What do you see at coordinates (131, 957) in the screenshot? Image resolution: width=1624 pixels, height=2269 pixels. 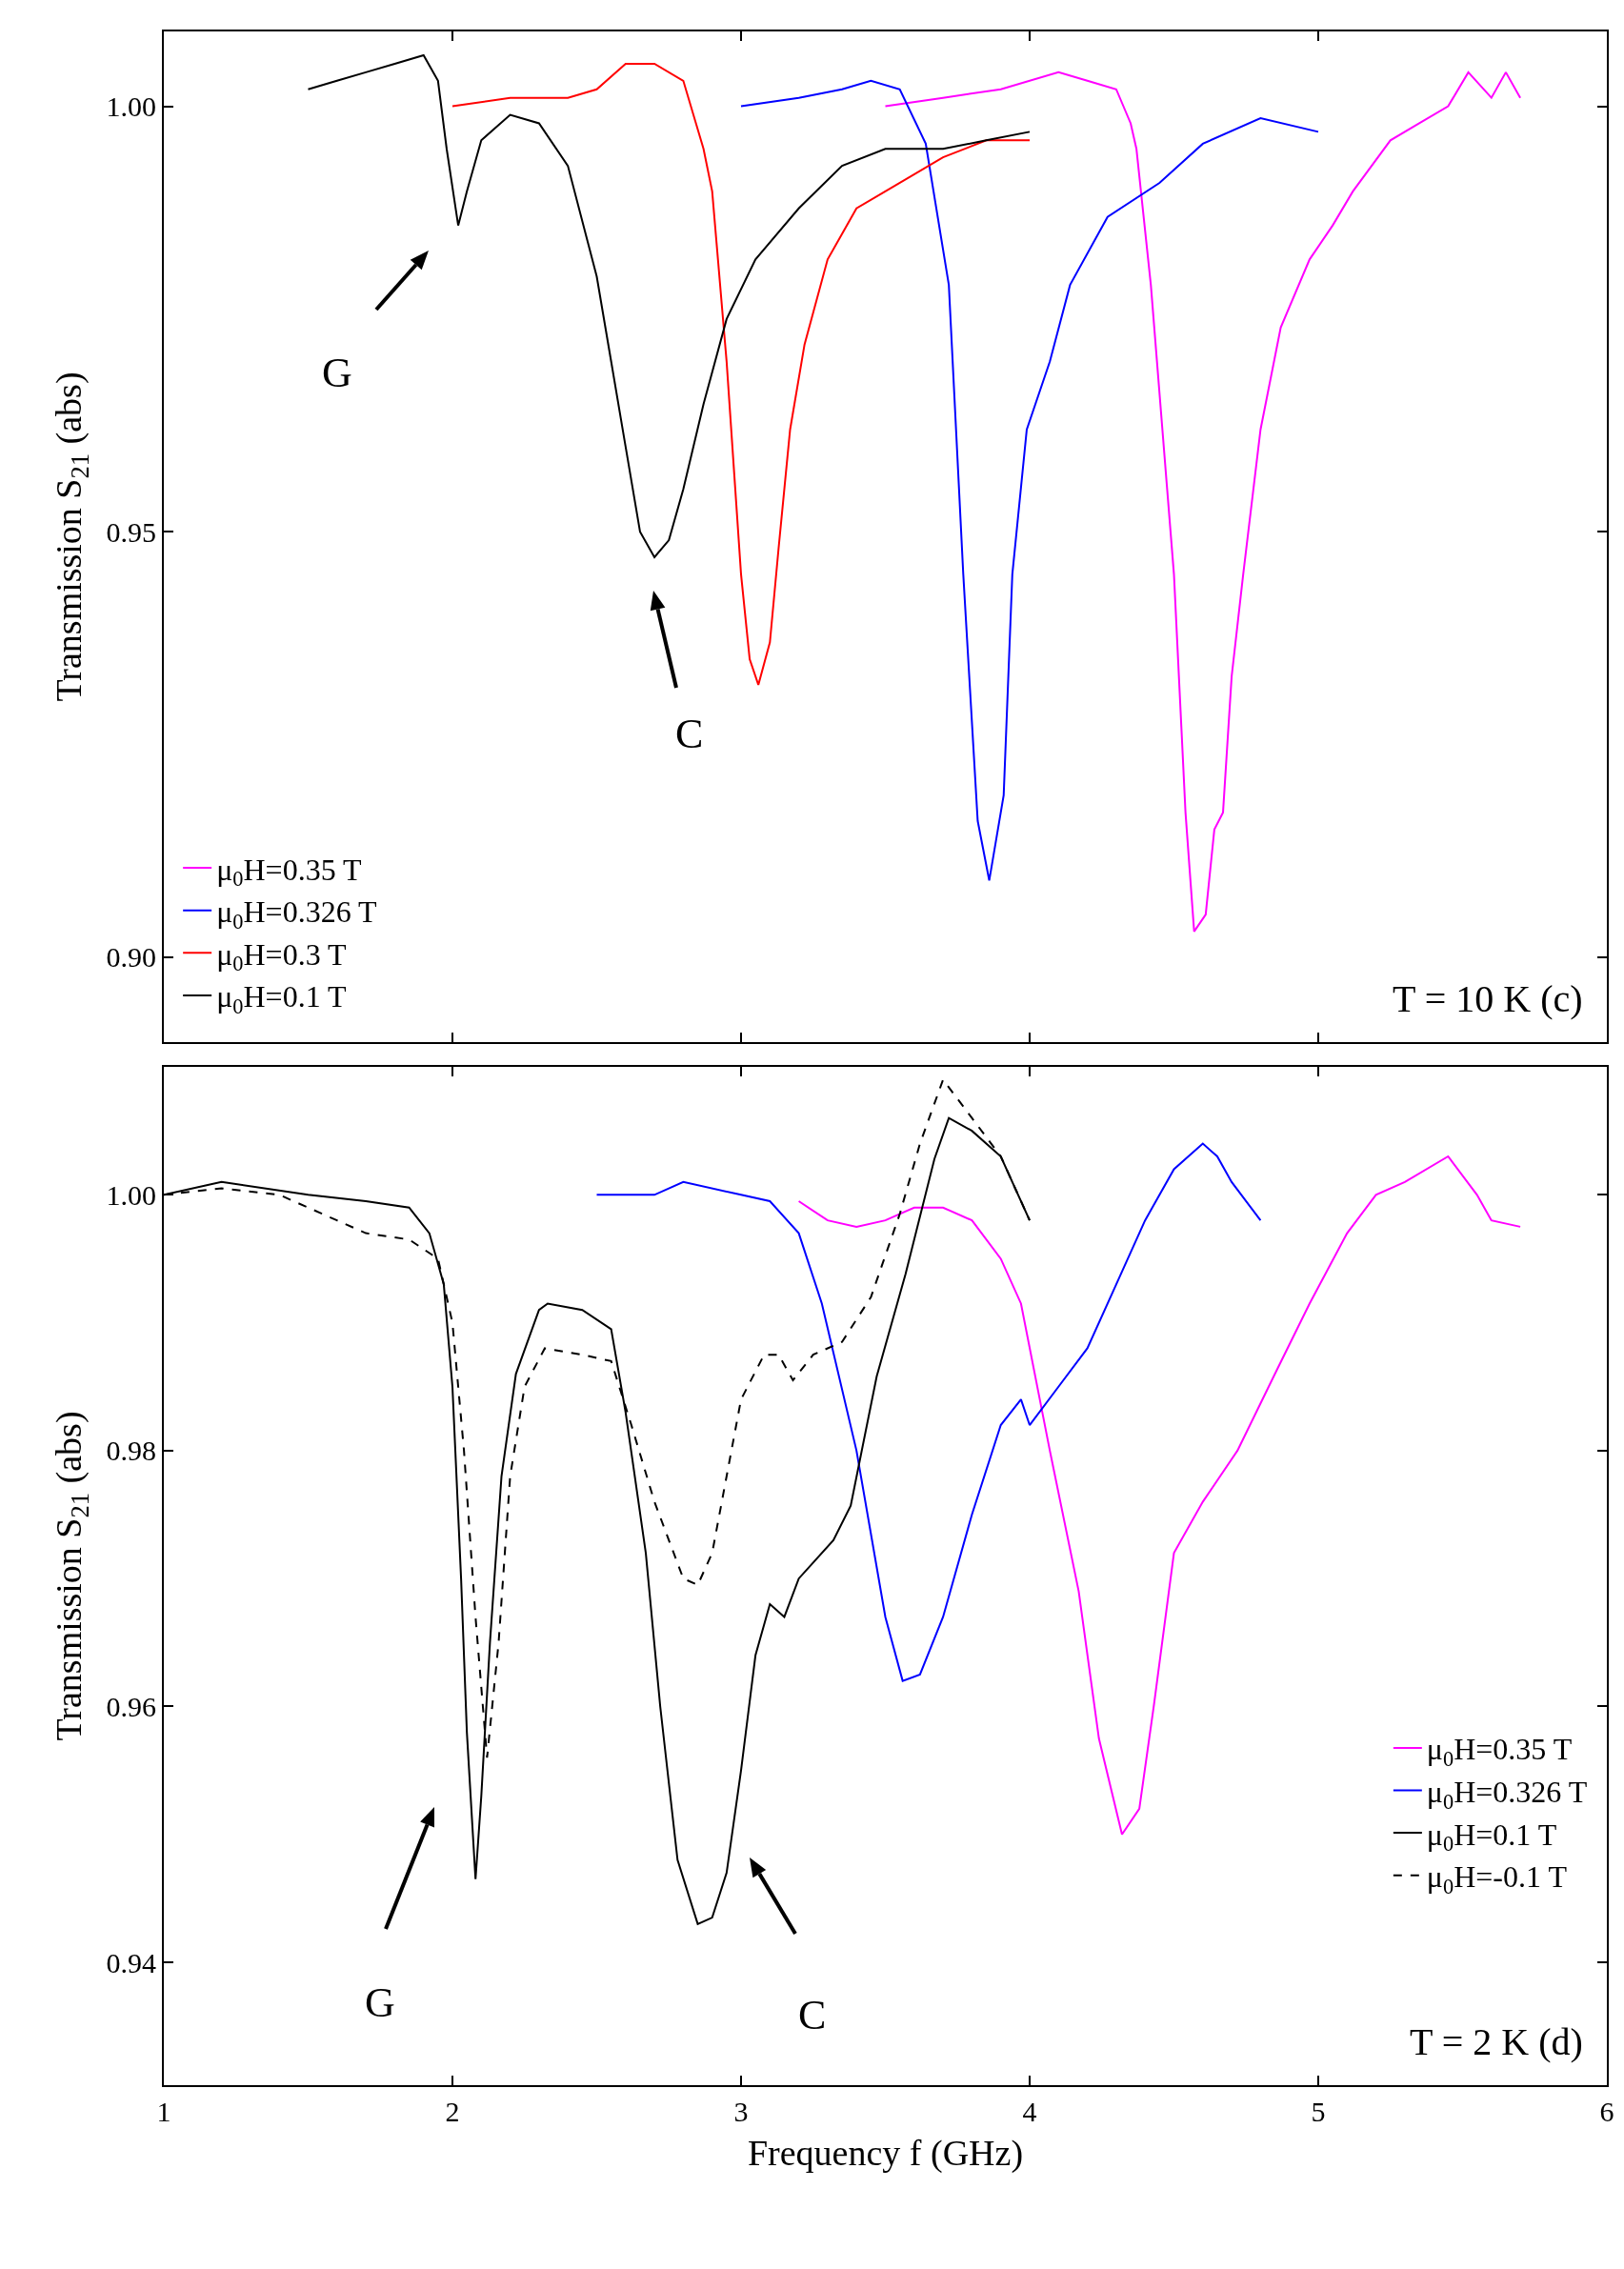 I see `y-tick-label: 0.90` at bounding box center [131, 957].